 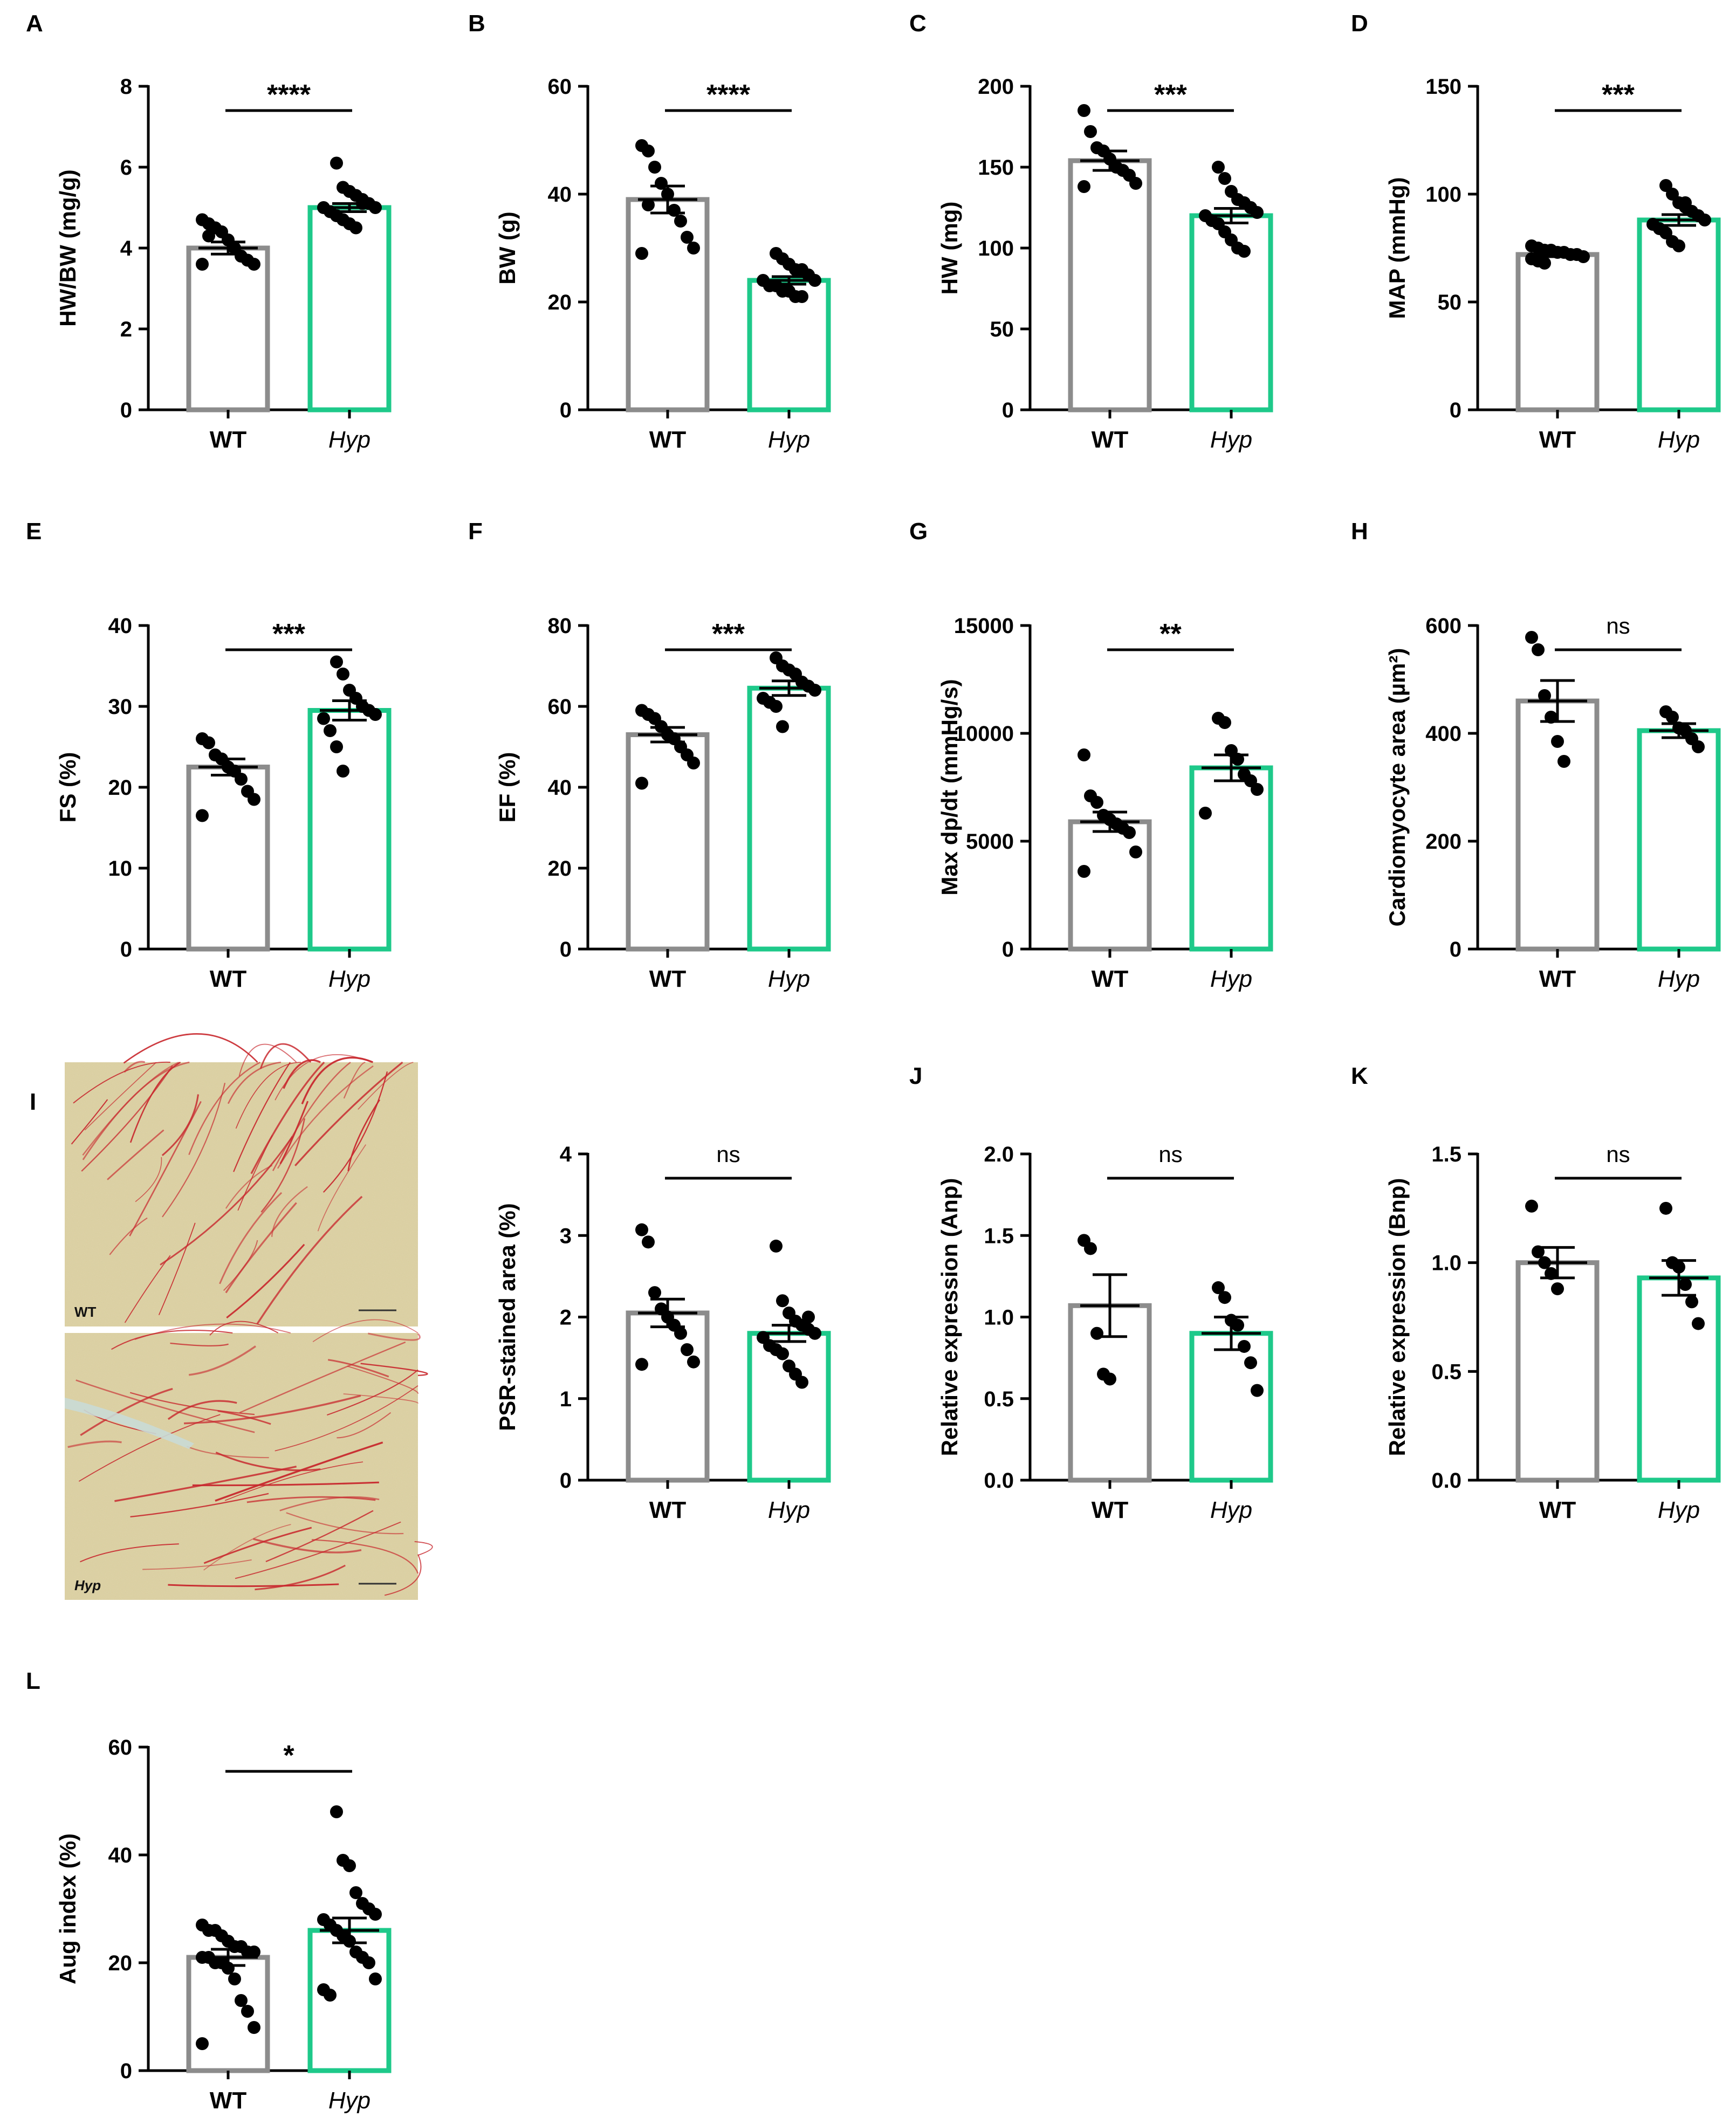 What do you see at coordinates (34, 532) in the screenshot?
I see `panel-letter-E: E` at bounding box center [34, 532].